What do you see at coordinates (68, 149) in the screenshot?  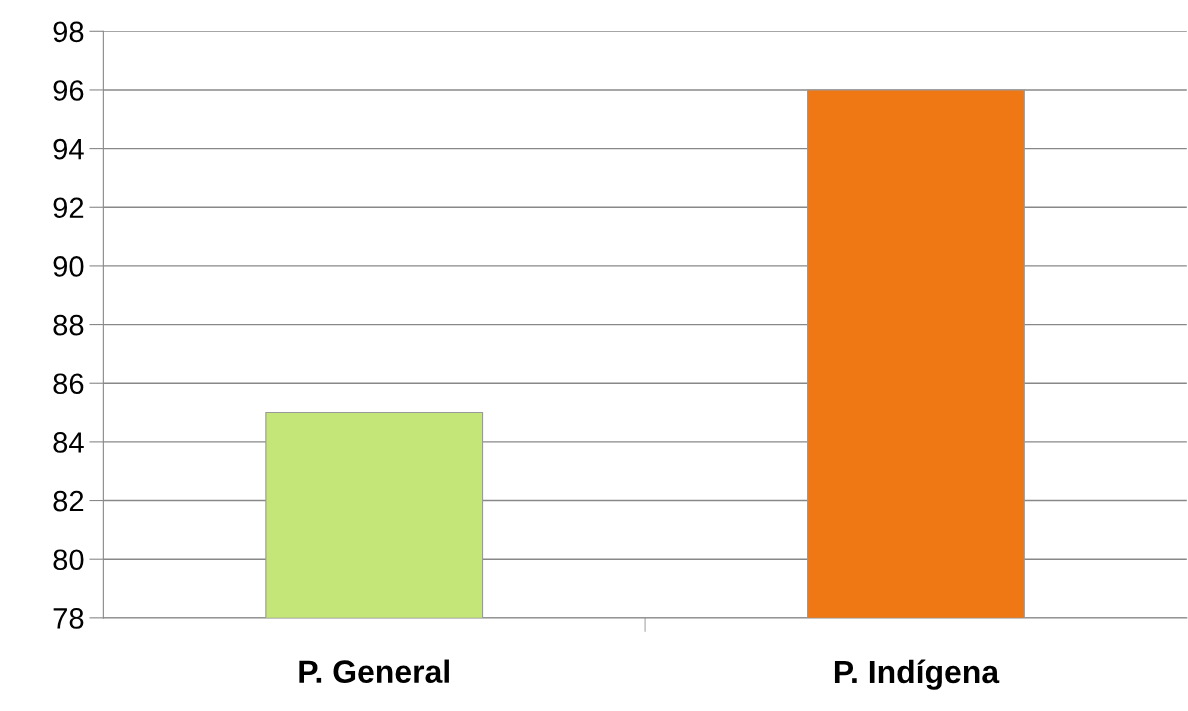 I see `y-tick-label: 94` at bounding box center [68, 149].